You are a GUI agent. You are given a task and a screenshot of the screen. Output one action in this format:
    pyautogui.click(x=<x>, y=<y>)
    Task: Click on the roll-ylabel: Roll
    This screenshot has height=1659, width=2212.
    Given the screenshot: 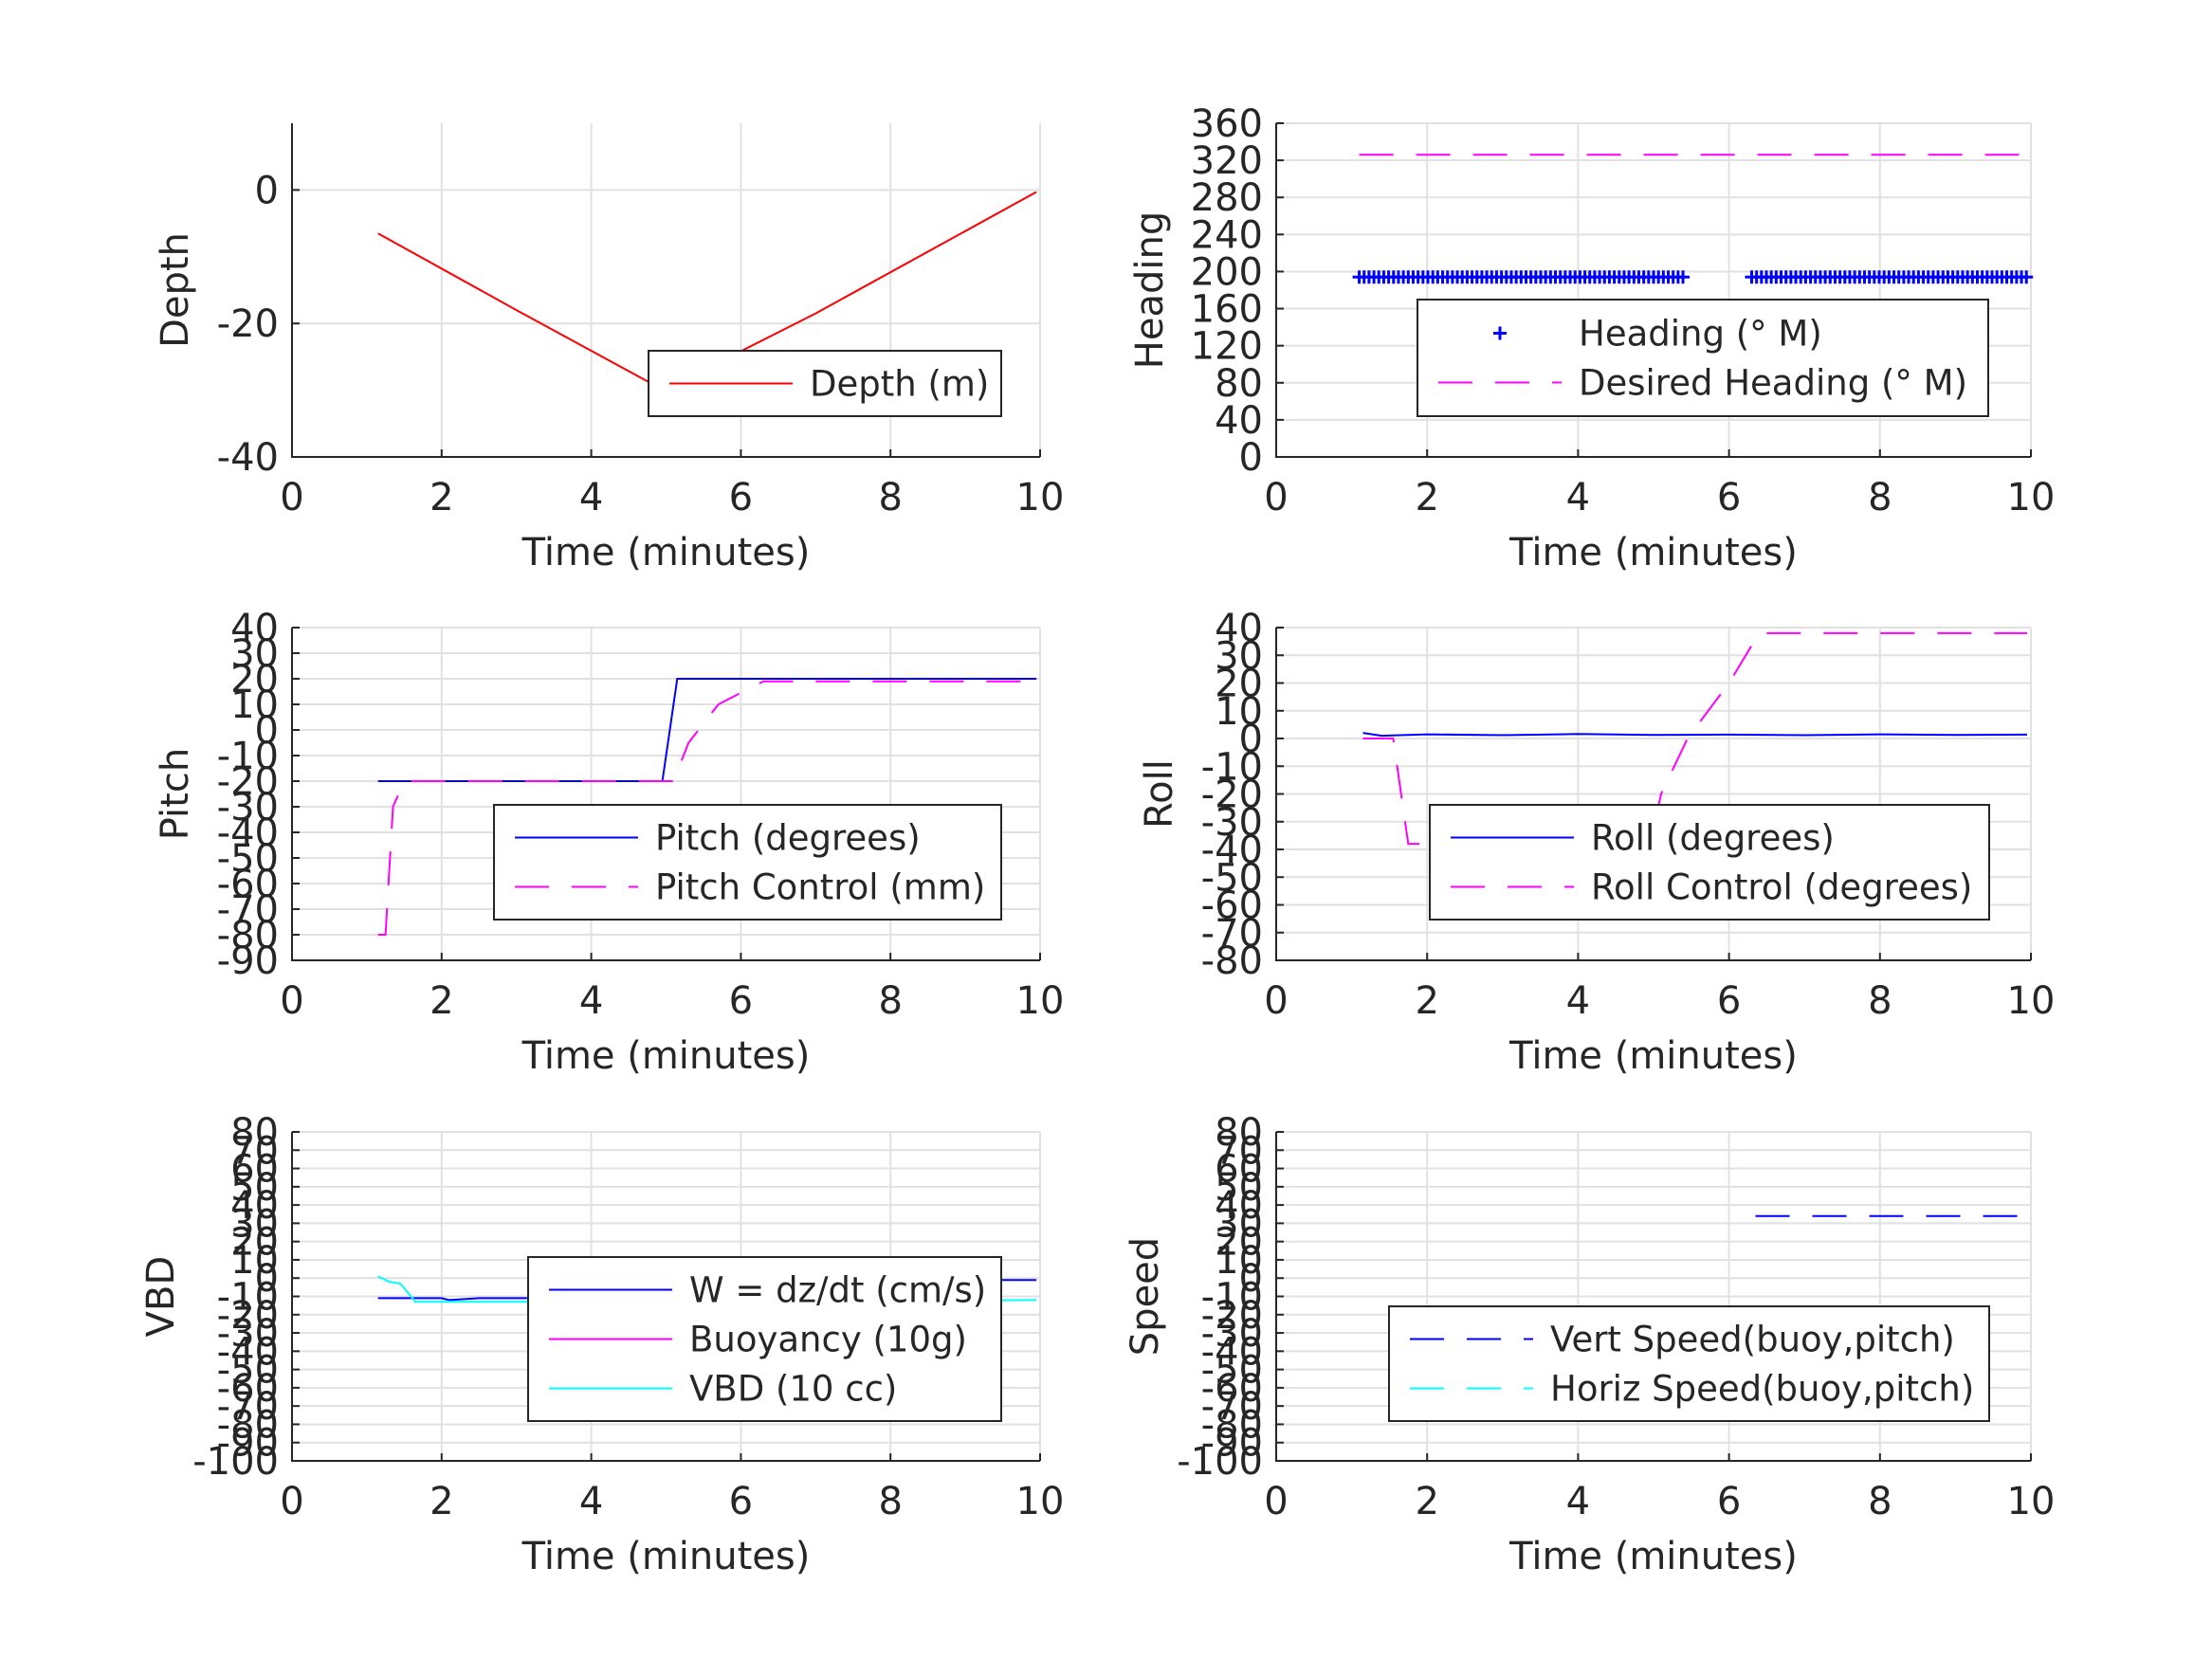 What is the action you would take?
    pyautogui.click(x=1159, y=794)
    